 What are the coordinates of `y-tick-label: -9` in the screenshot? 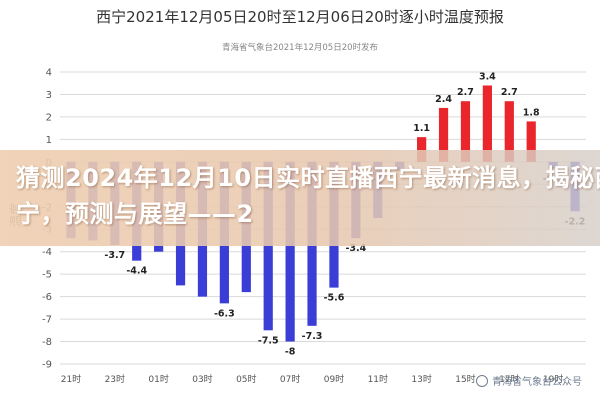 It's located at (47, 365).